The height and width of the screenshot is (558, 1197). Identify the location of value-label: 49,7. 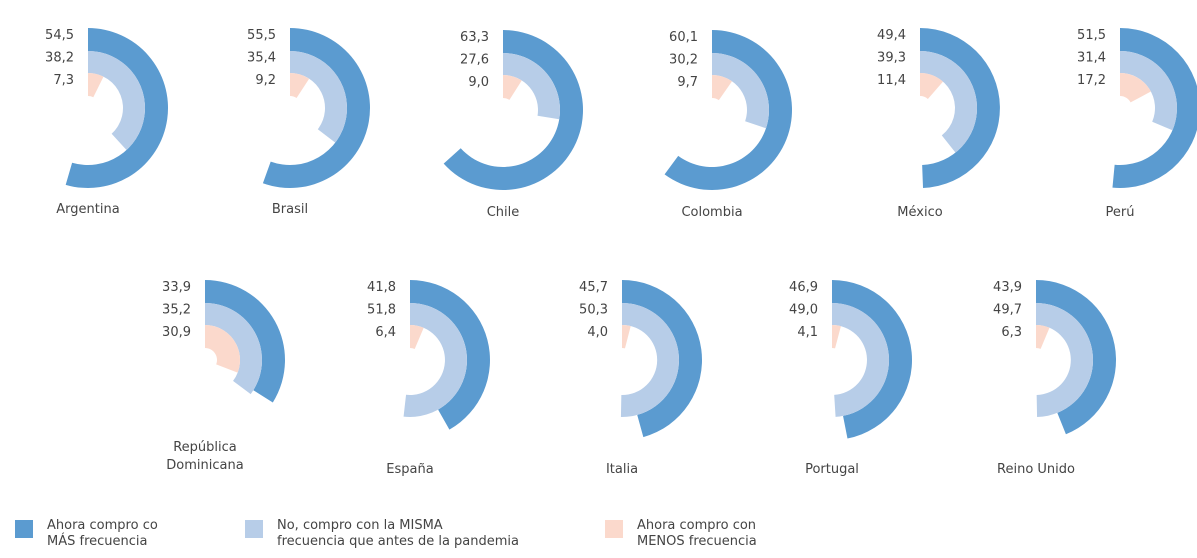
(1007, 310).